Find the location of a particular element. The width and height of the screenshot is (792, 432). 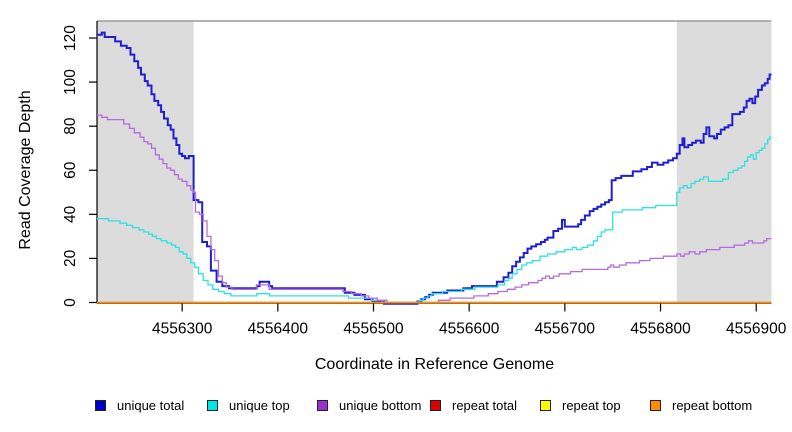

legend-label: unique top is located at coordinates (259, 405).